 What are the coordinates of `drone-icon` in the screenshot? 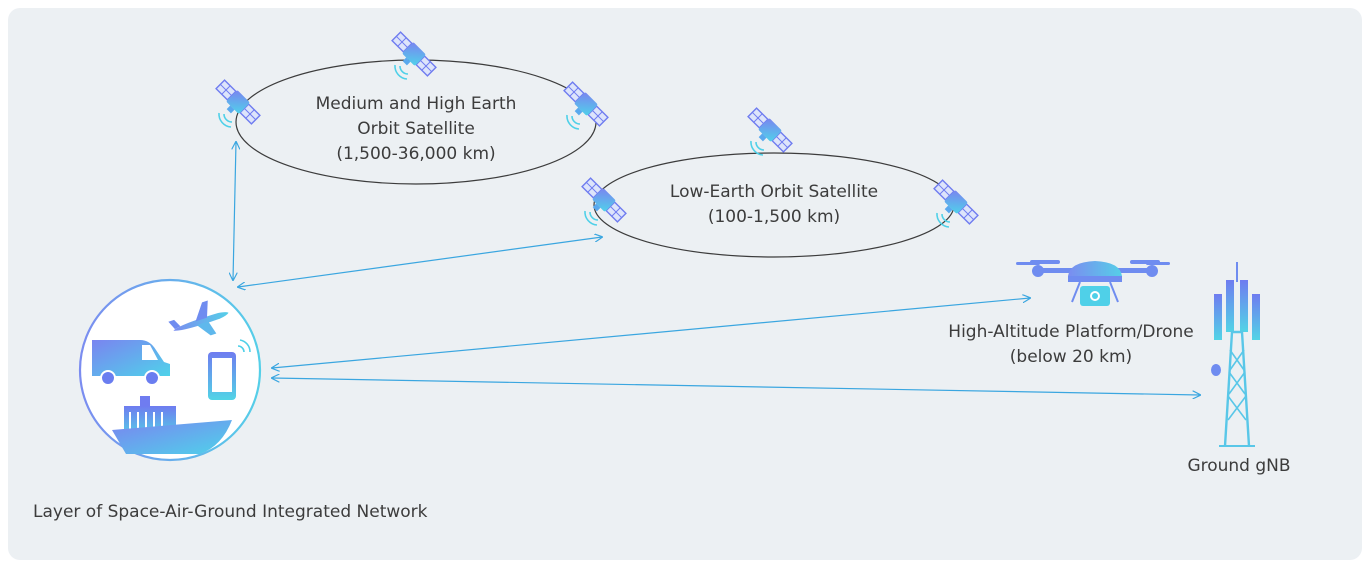 It's located at (1093, 283).